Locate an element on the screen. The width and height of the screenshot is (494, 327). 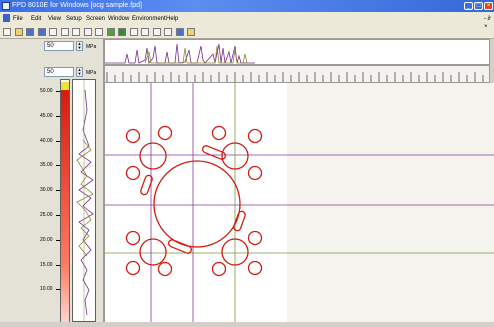
layout-icon is located at coordinates (145, 32).